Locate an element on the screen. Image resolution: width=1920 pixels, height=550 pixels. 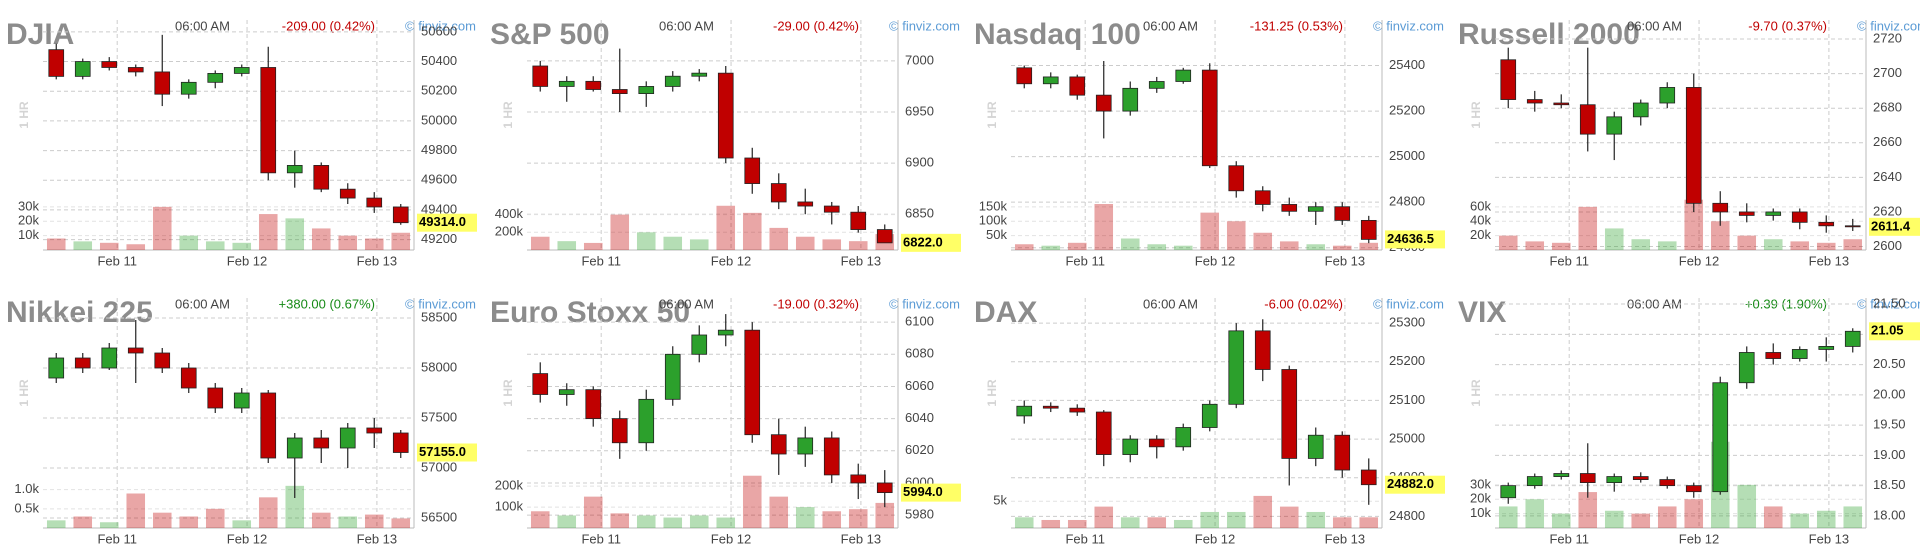
y-tick-label: 19.00 is located at coordinates (1889, 454).